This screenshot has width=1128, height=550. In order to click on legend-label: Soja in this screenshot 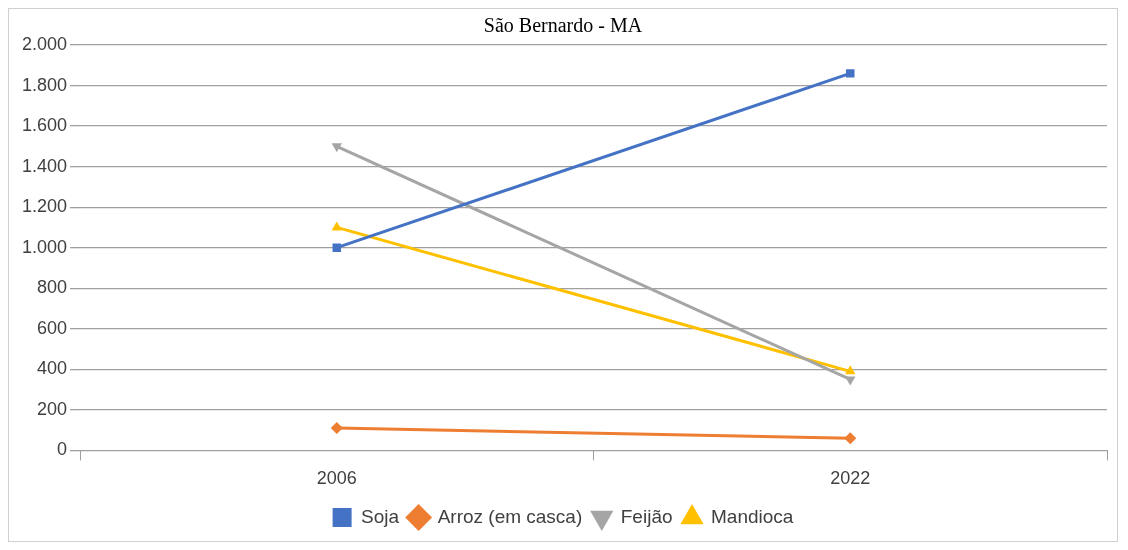, I will do `click(380, 516)`.